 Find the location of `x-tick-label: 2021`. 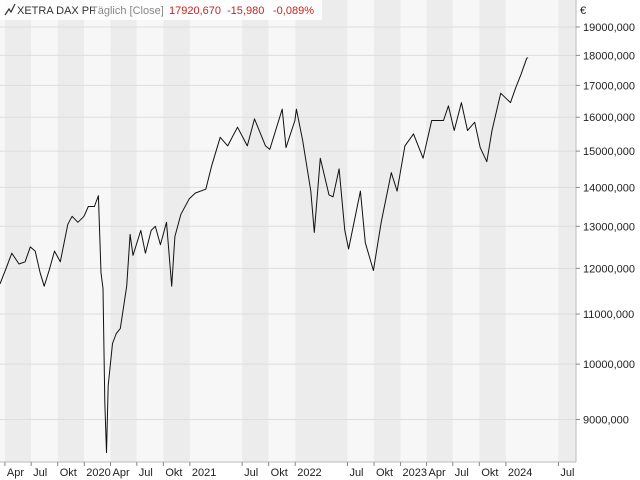

x-tick-label: 2021 is located at coordinates (204, 473).